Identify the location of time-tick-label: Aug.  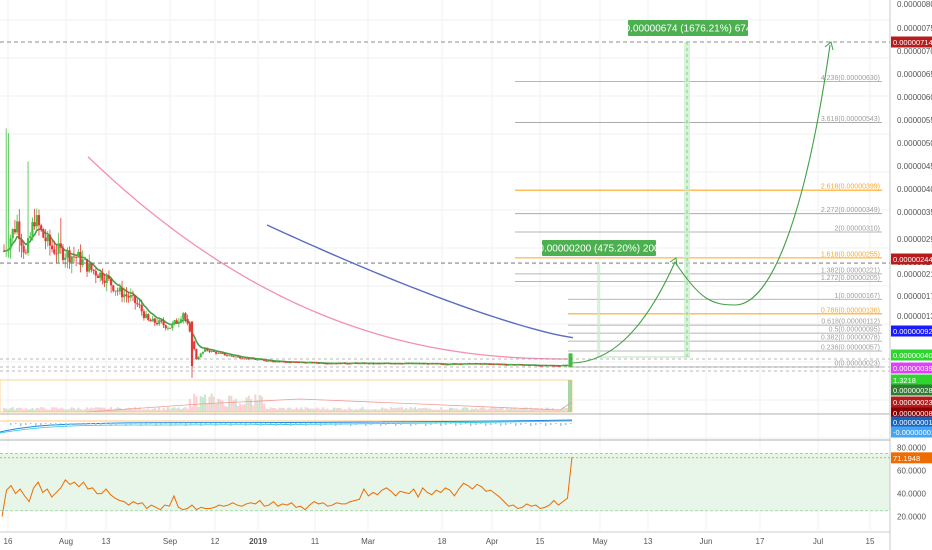
(66, 541).